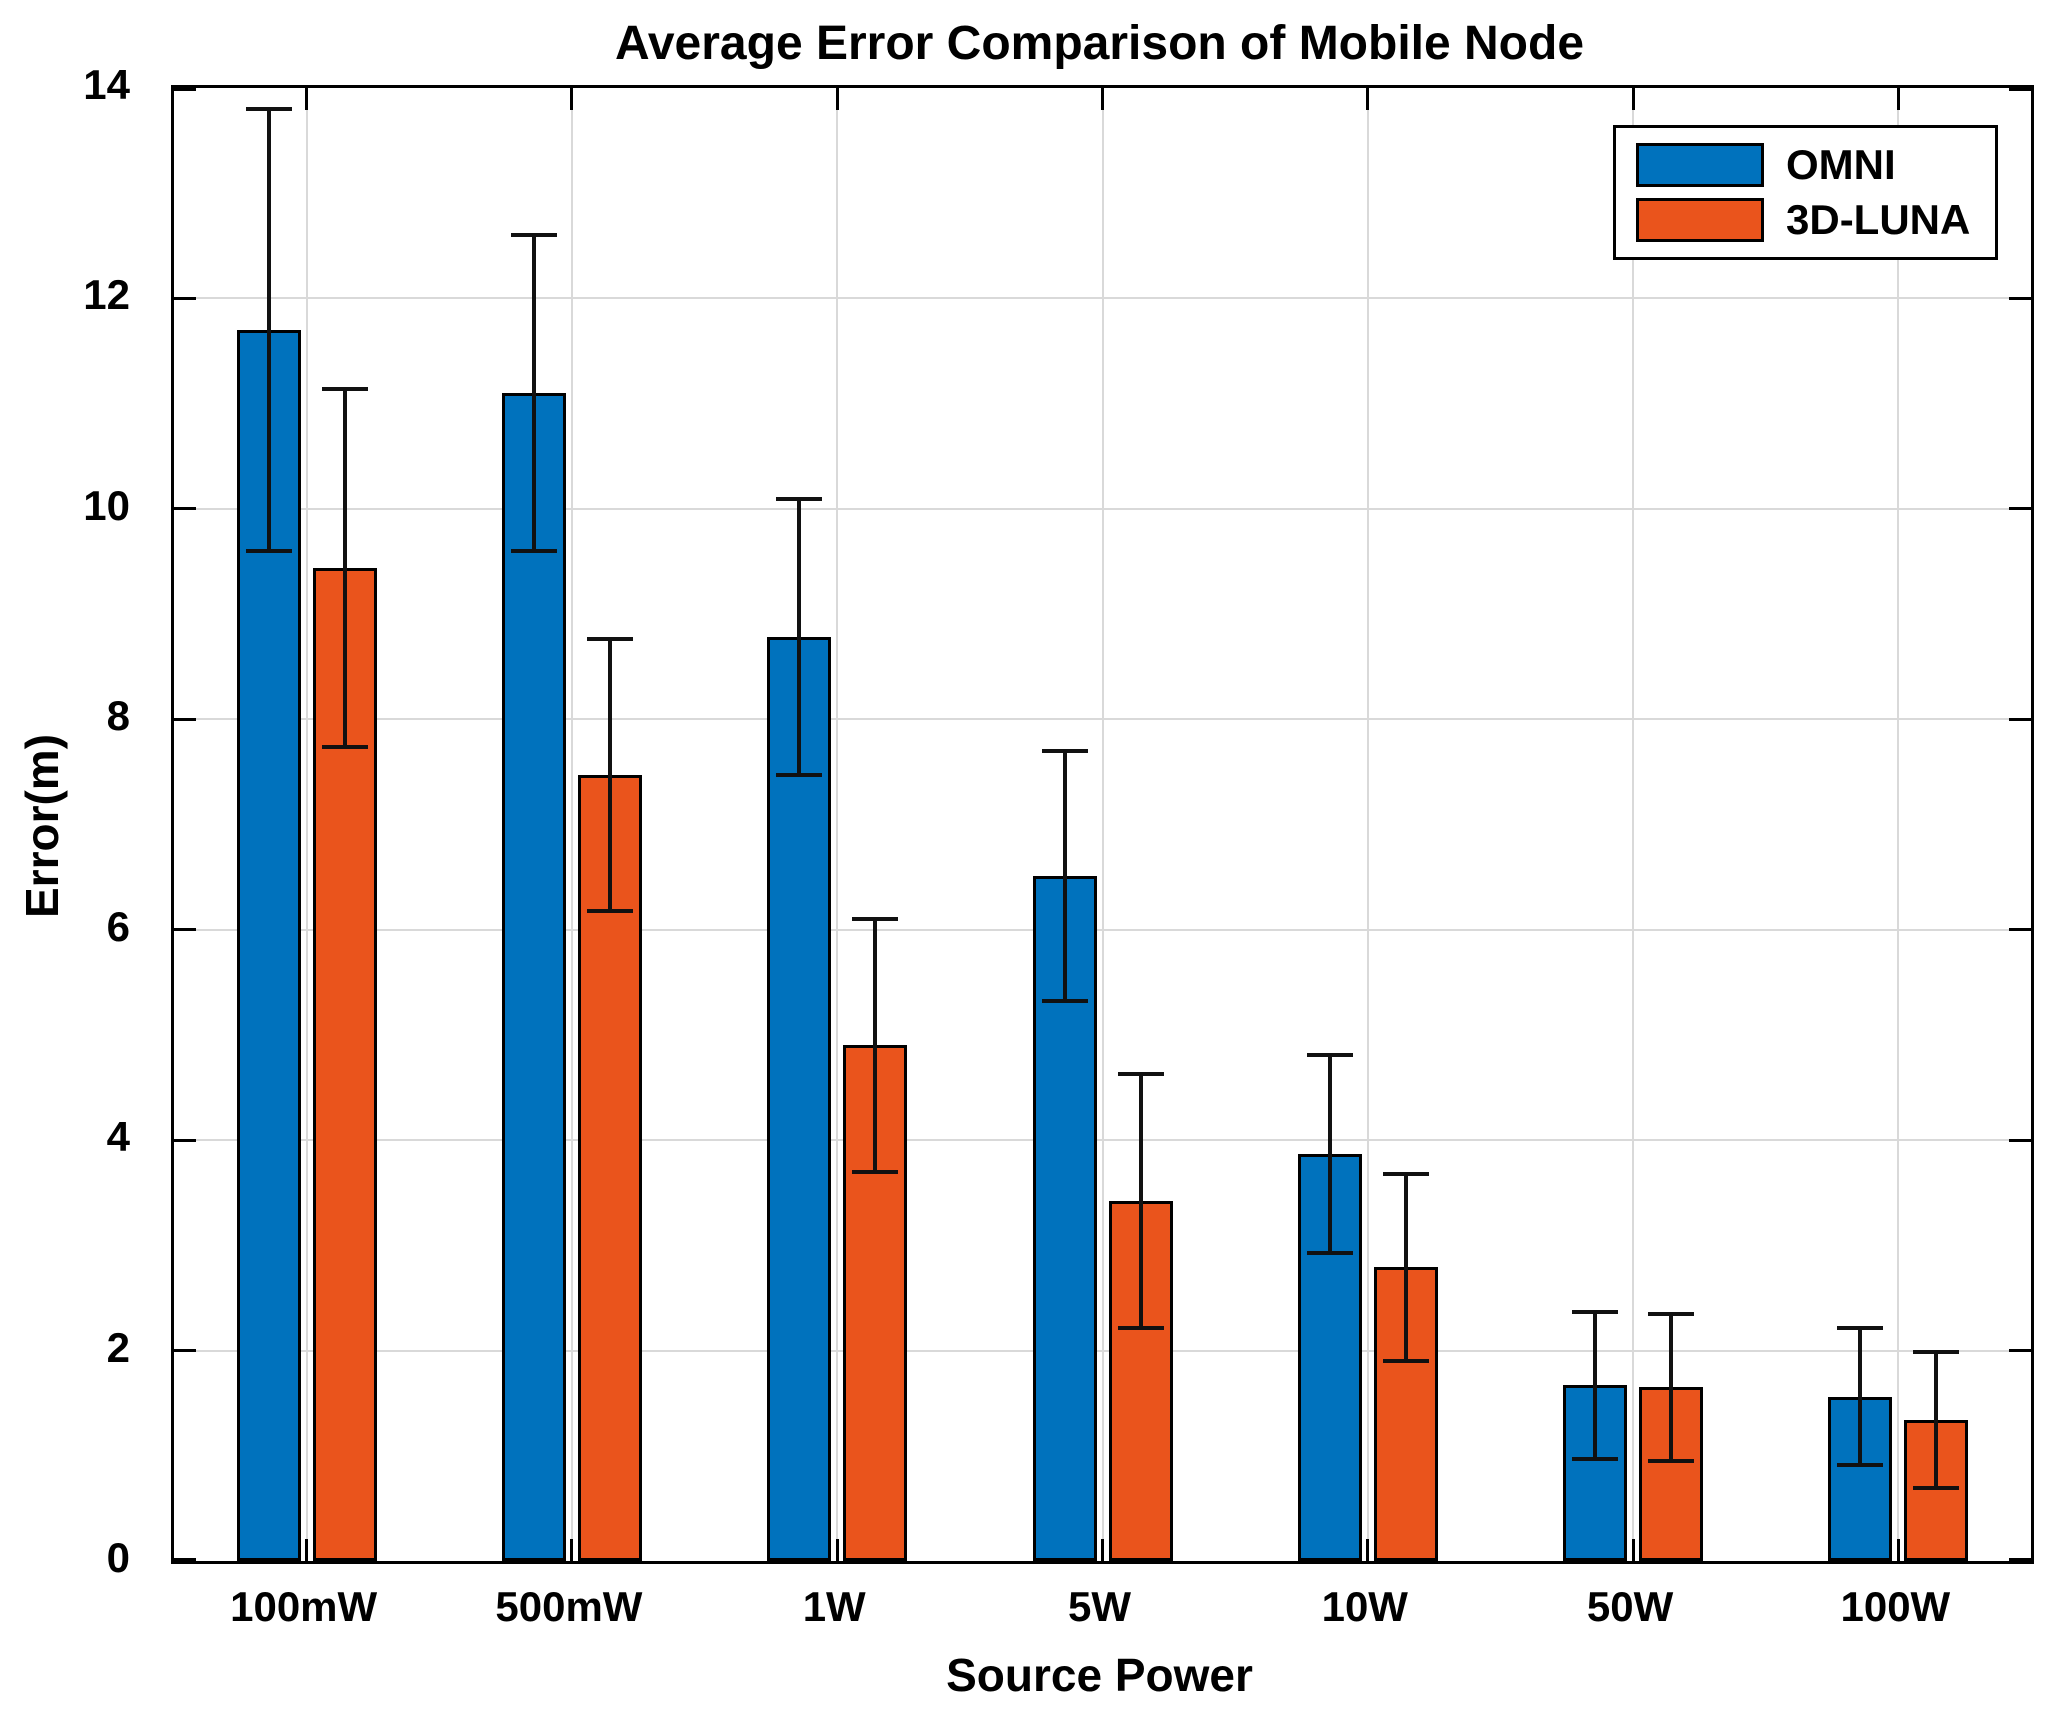 The height and width of the screenshot is (1728, 2066). I want to click on y-axis-label: Error(m), so click(42, 826).